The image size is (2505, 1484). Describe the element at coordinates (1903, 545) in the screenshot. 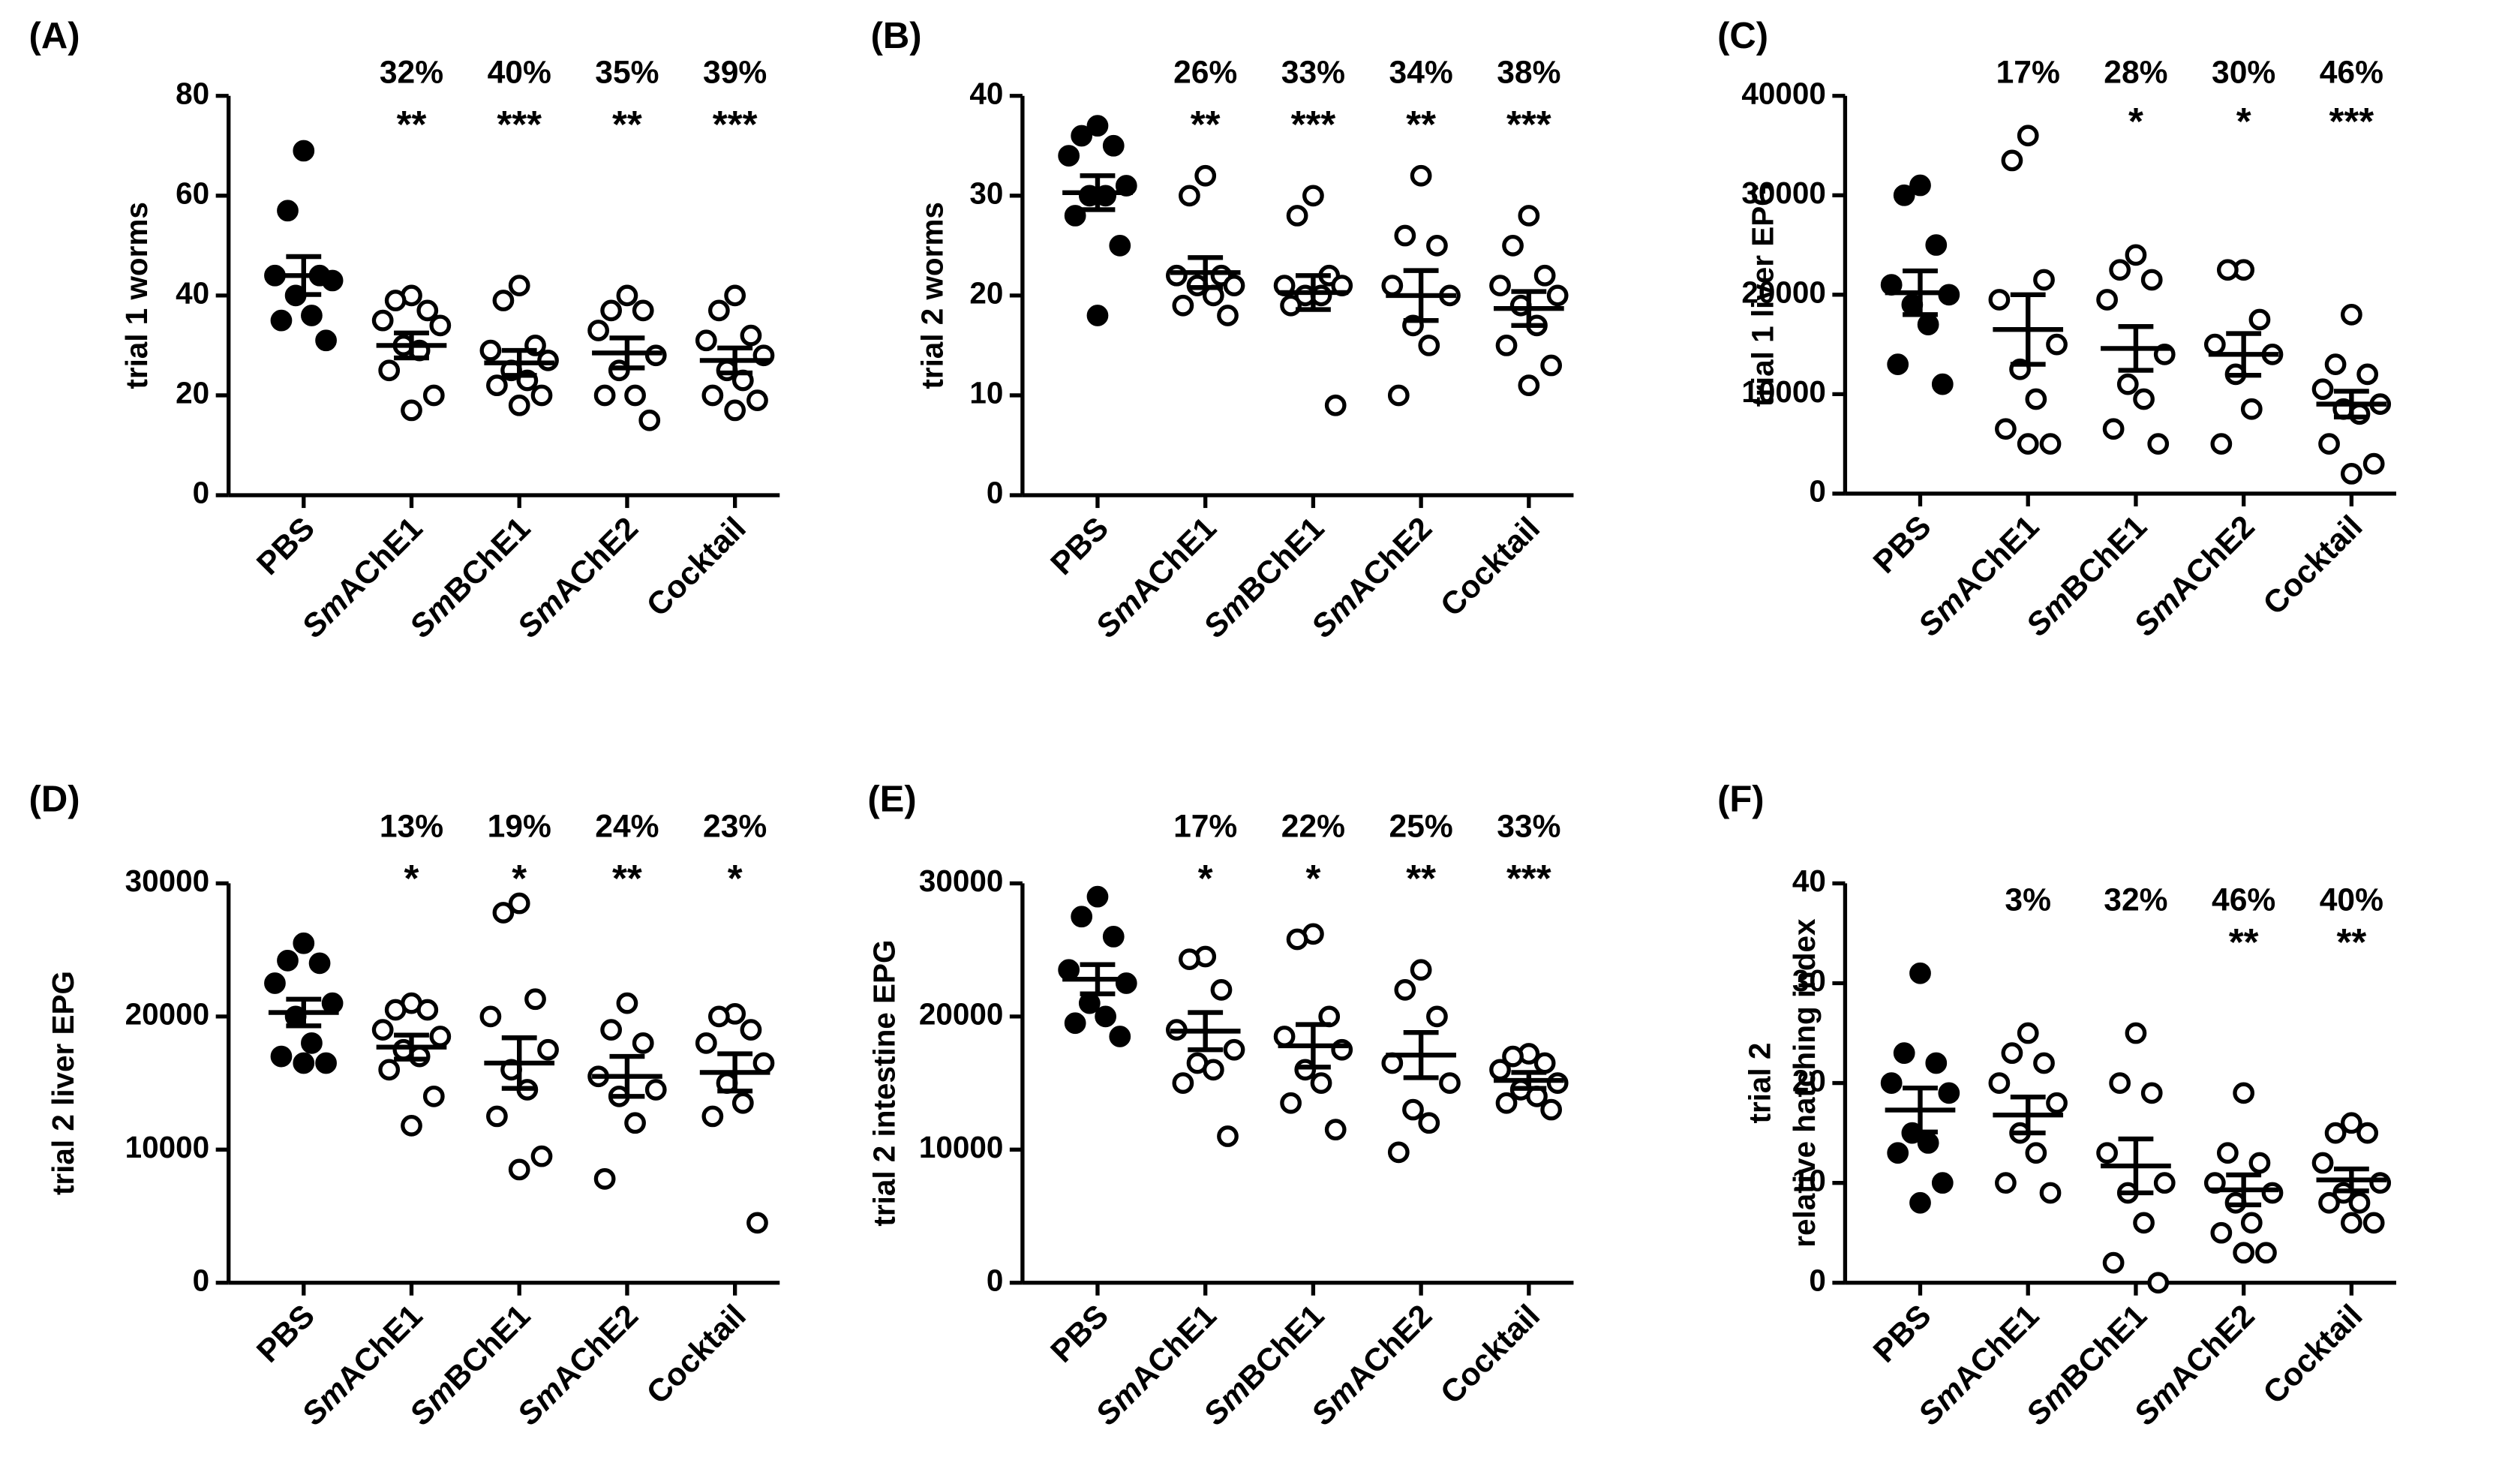

I see `x-tick-label: PBS` at that location.